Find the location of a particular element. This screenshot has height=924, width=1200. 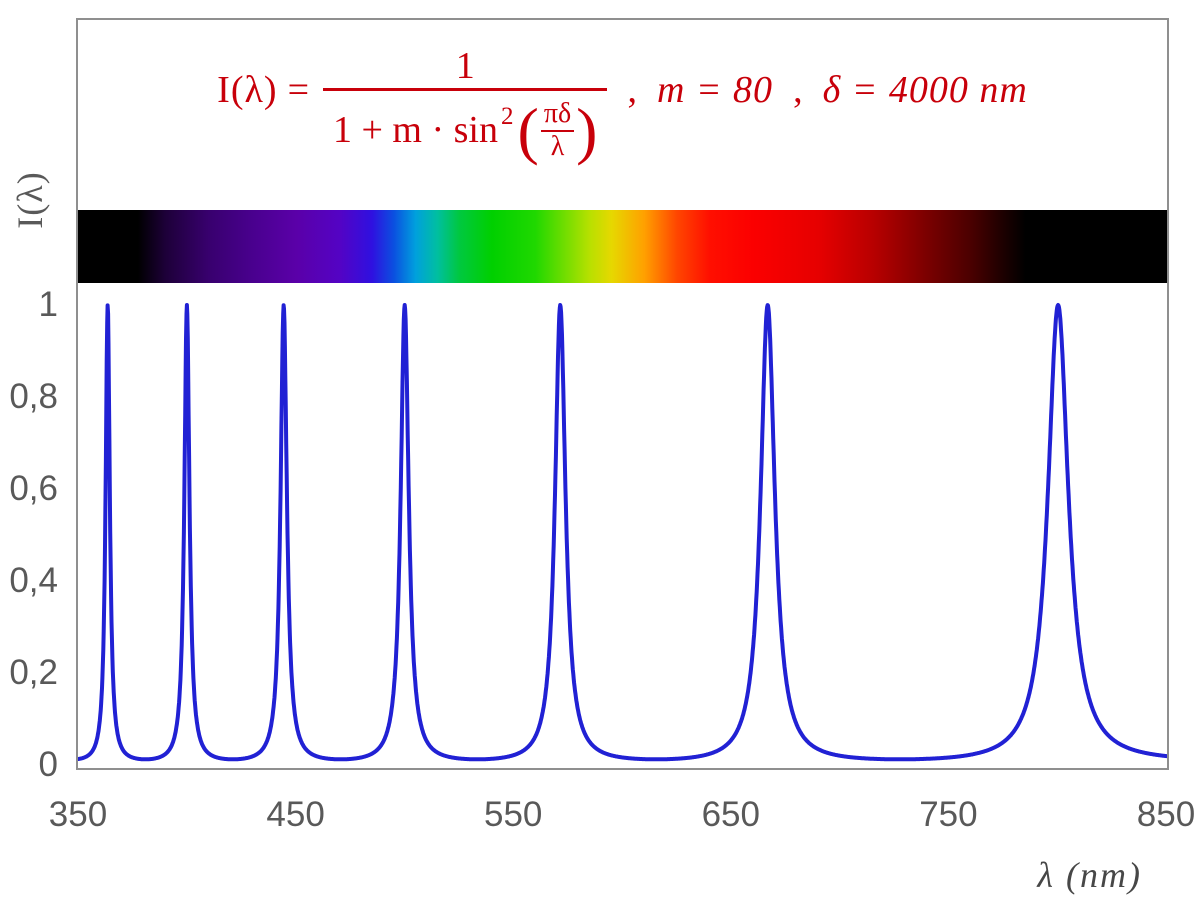

y-tick-label: 0,8 is located at coordinates (33, 396).